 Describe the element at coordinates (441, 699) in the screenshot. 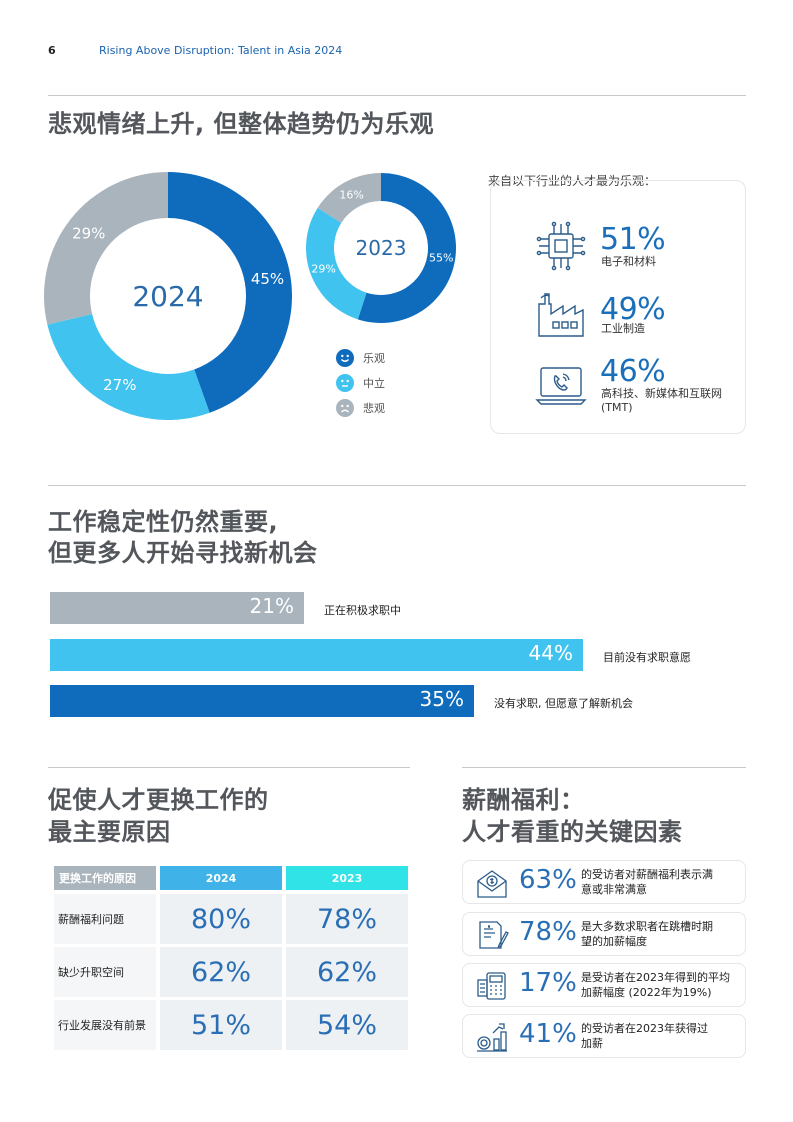

I see `bar-value-label: 35%` at that location.